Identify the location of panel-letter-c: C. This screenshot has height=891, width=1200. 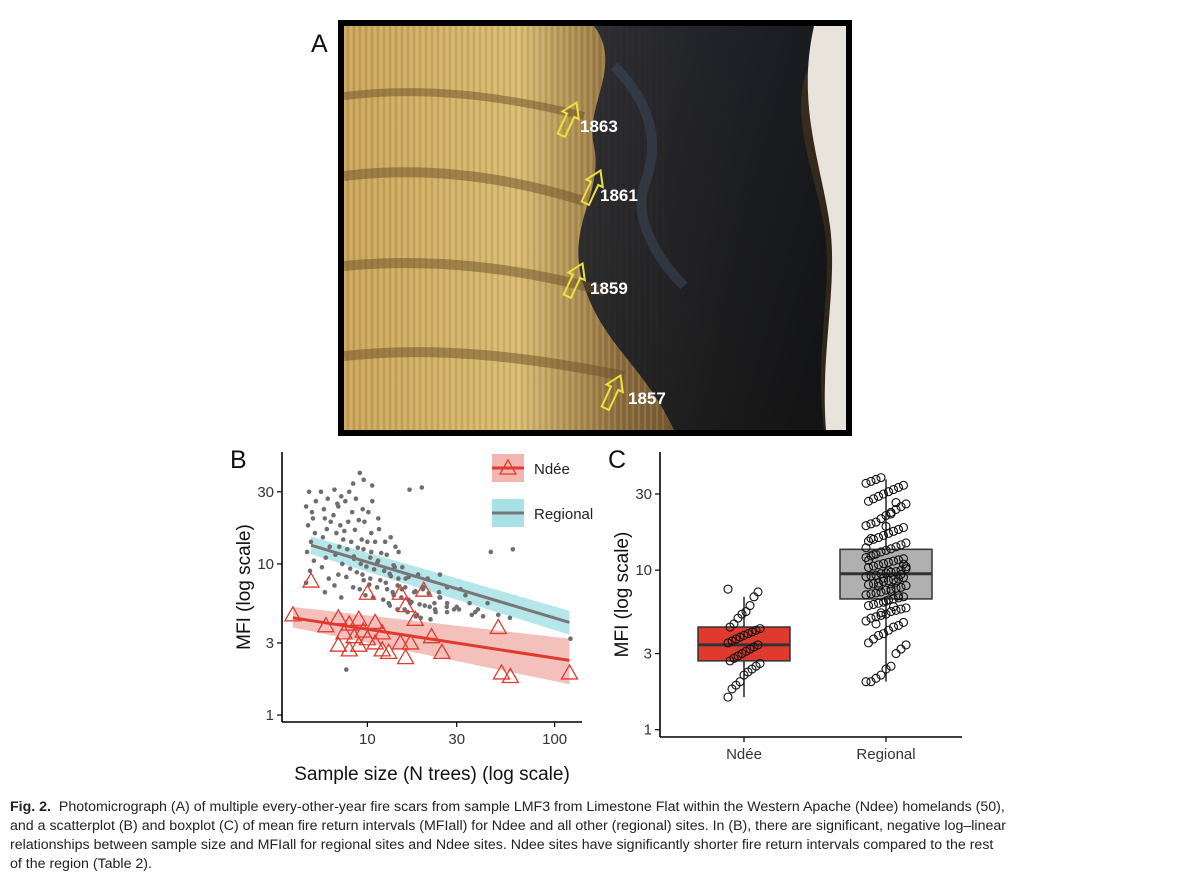
(617, 460).